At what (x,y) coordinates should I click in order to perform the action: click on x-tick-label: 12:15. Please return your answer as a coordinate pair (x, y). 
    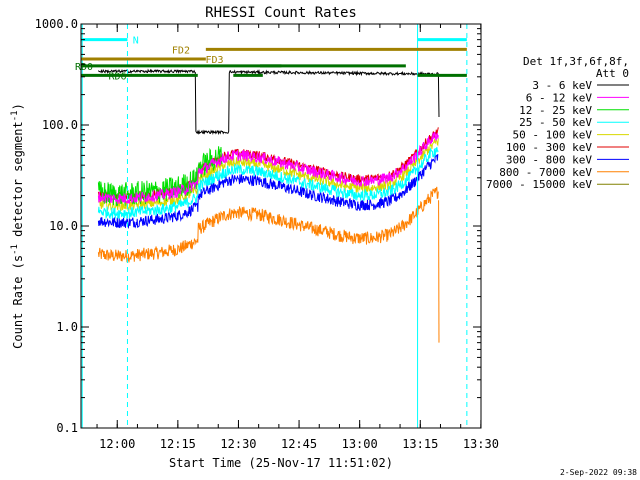
    Looking at the image, I should click on (178, 444).